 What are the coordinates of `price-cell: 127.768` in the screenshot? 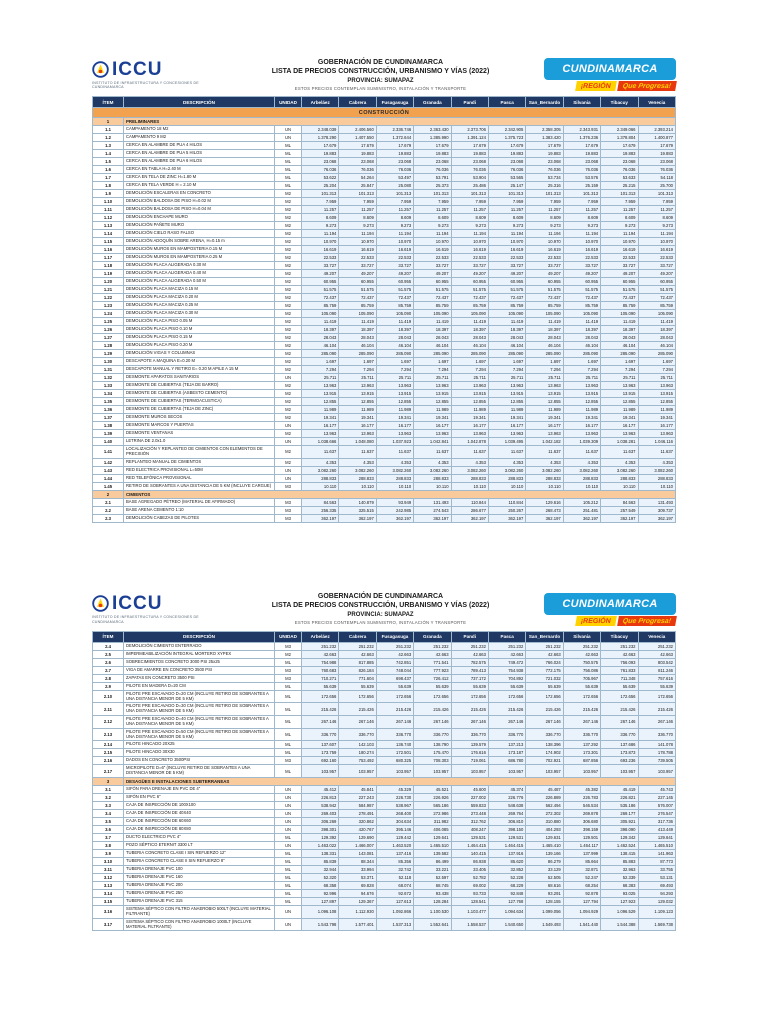 It's located at (507, 902).